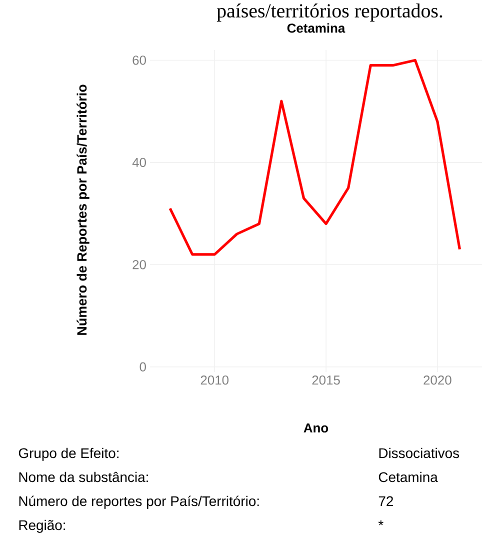  What do you see at coordinates (83, 477) in the screenshot?
I see `text: Nome da substância:` at bounding box center [83, 477].